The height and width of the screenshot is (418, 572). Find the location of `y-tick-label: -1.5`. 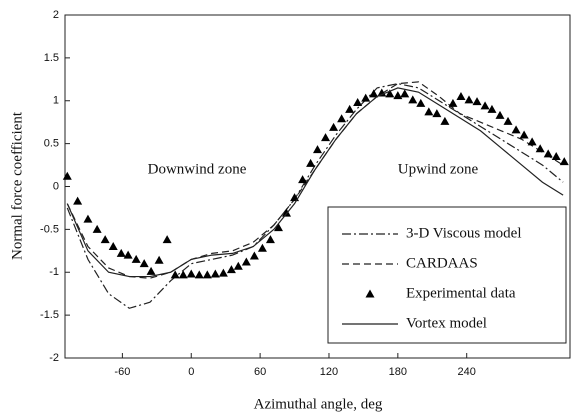

y-tick-label: -1.5 is located at coordinates (49, 315).